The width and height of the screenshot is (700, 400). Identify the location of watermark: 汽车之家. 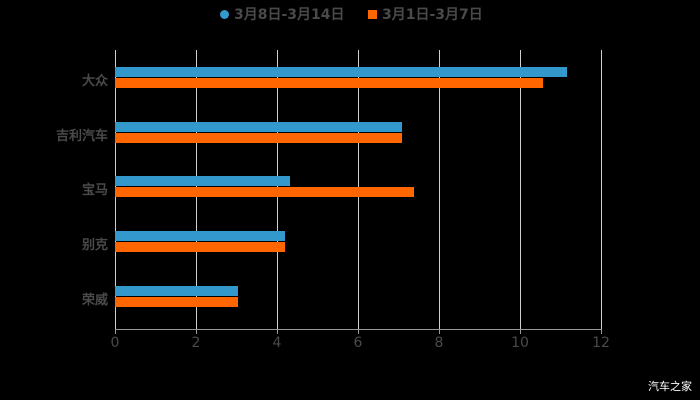
(670, 386).